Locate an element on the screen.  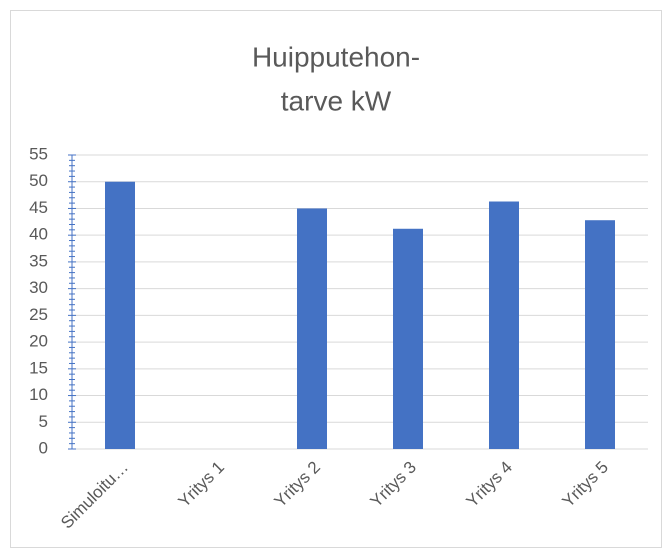
chart-title: Huipputehon- is located at coordinates (336, 56).